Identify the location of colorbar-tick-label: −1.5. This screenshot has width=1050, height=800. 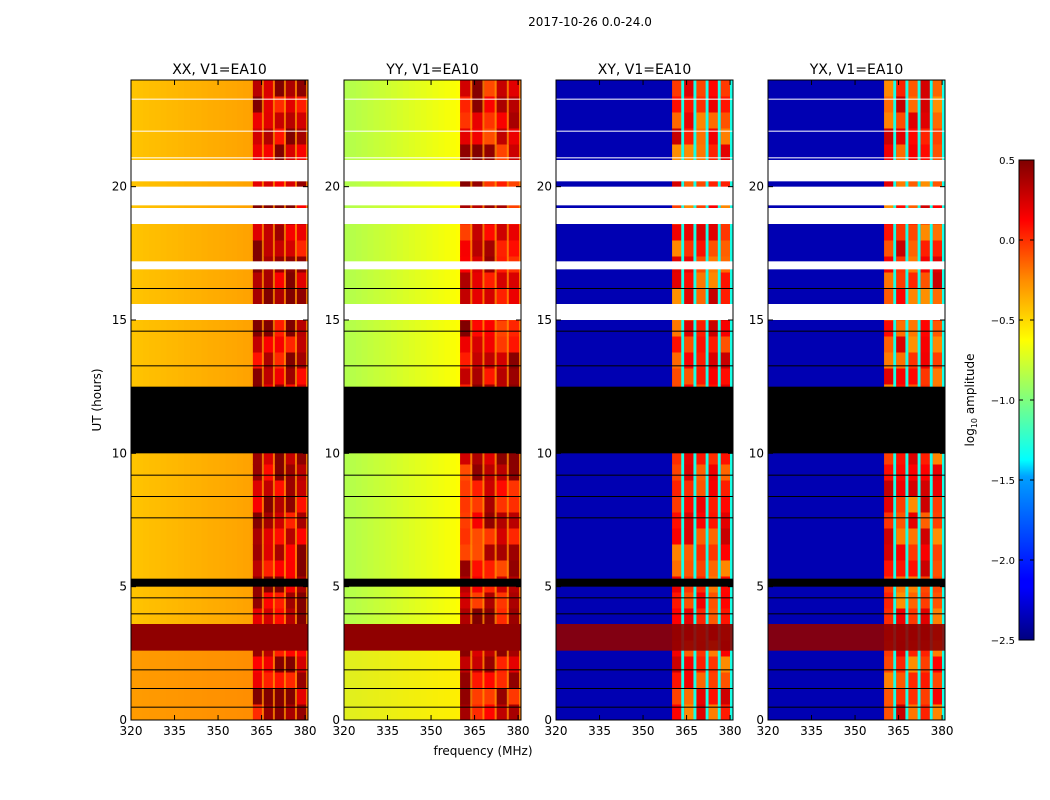
(1003, 481).